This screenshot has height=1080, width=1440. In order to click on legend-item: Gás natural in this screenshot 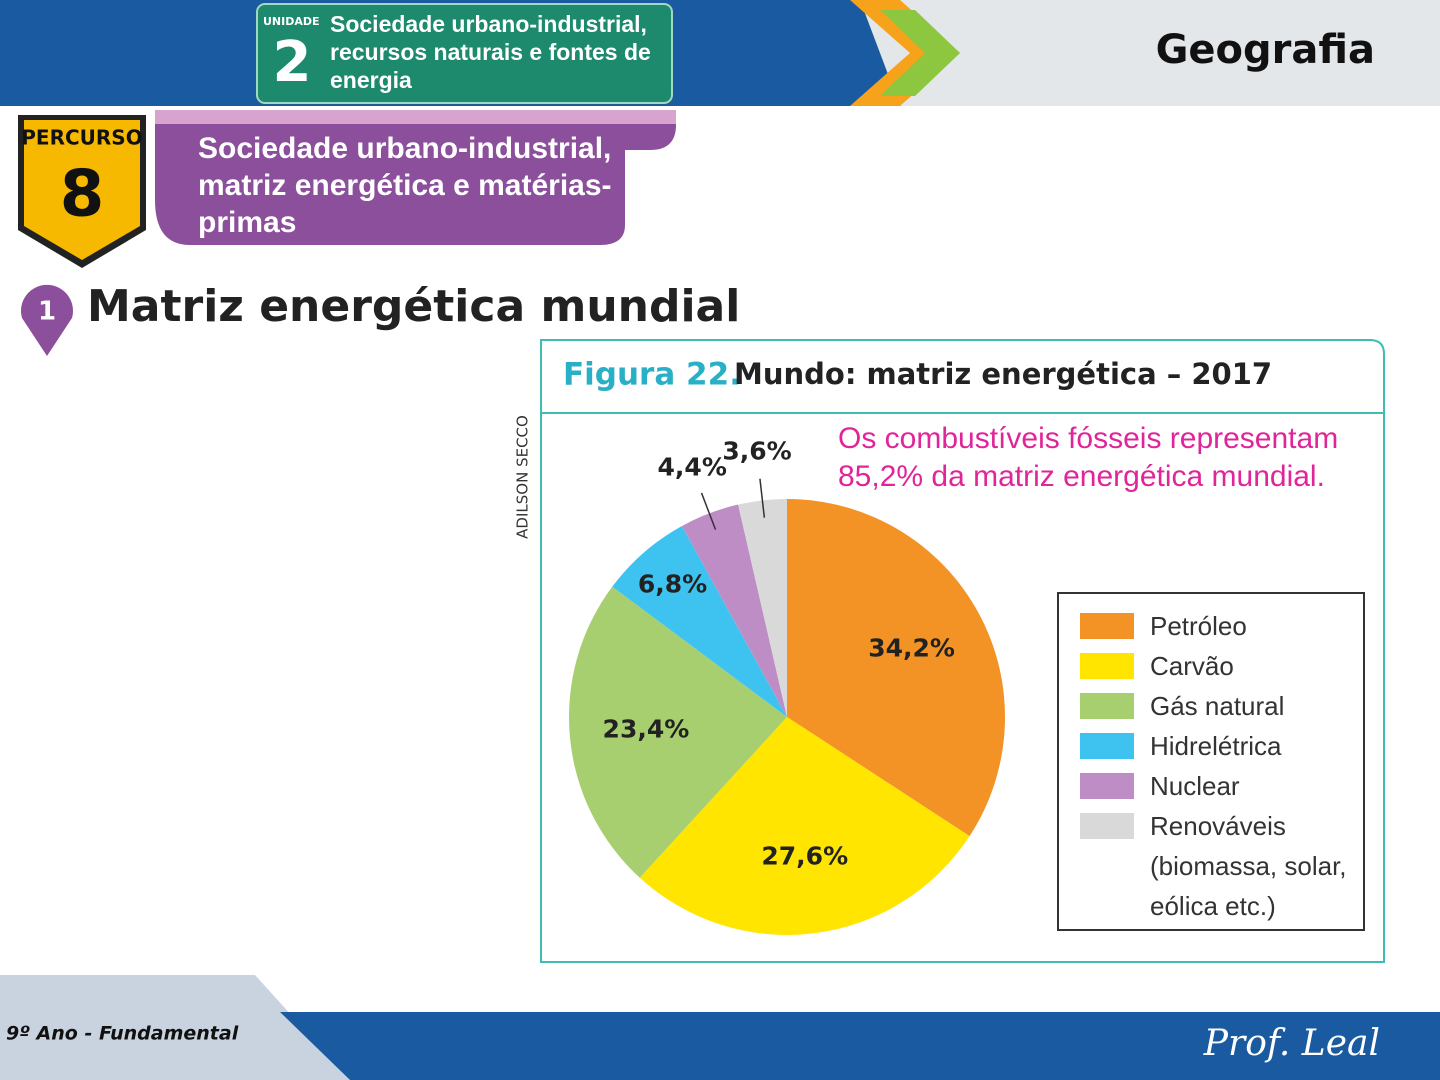, I will do `click(1215, 706)`.